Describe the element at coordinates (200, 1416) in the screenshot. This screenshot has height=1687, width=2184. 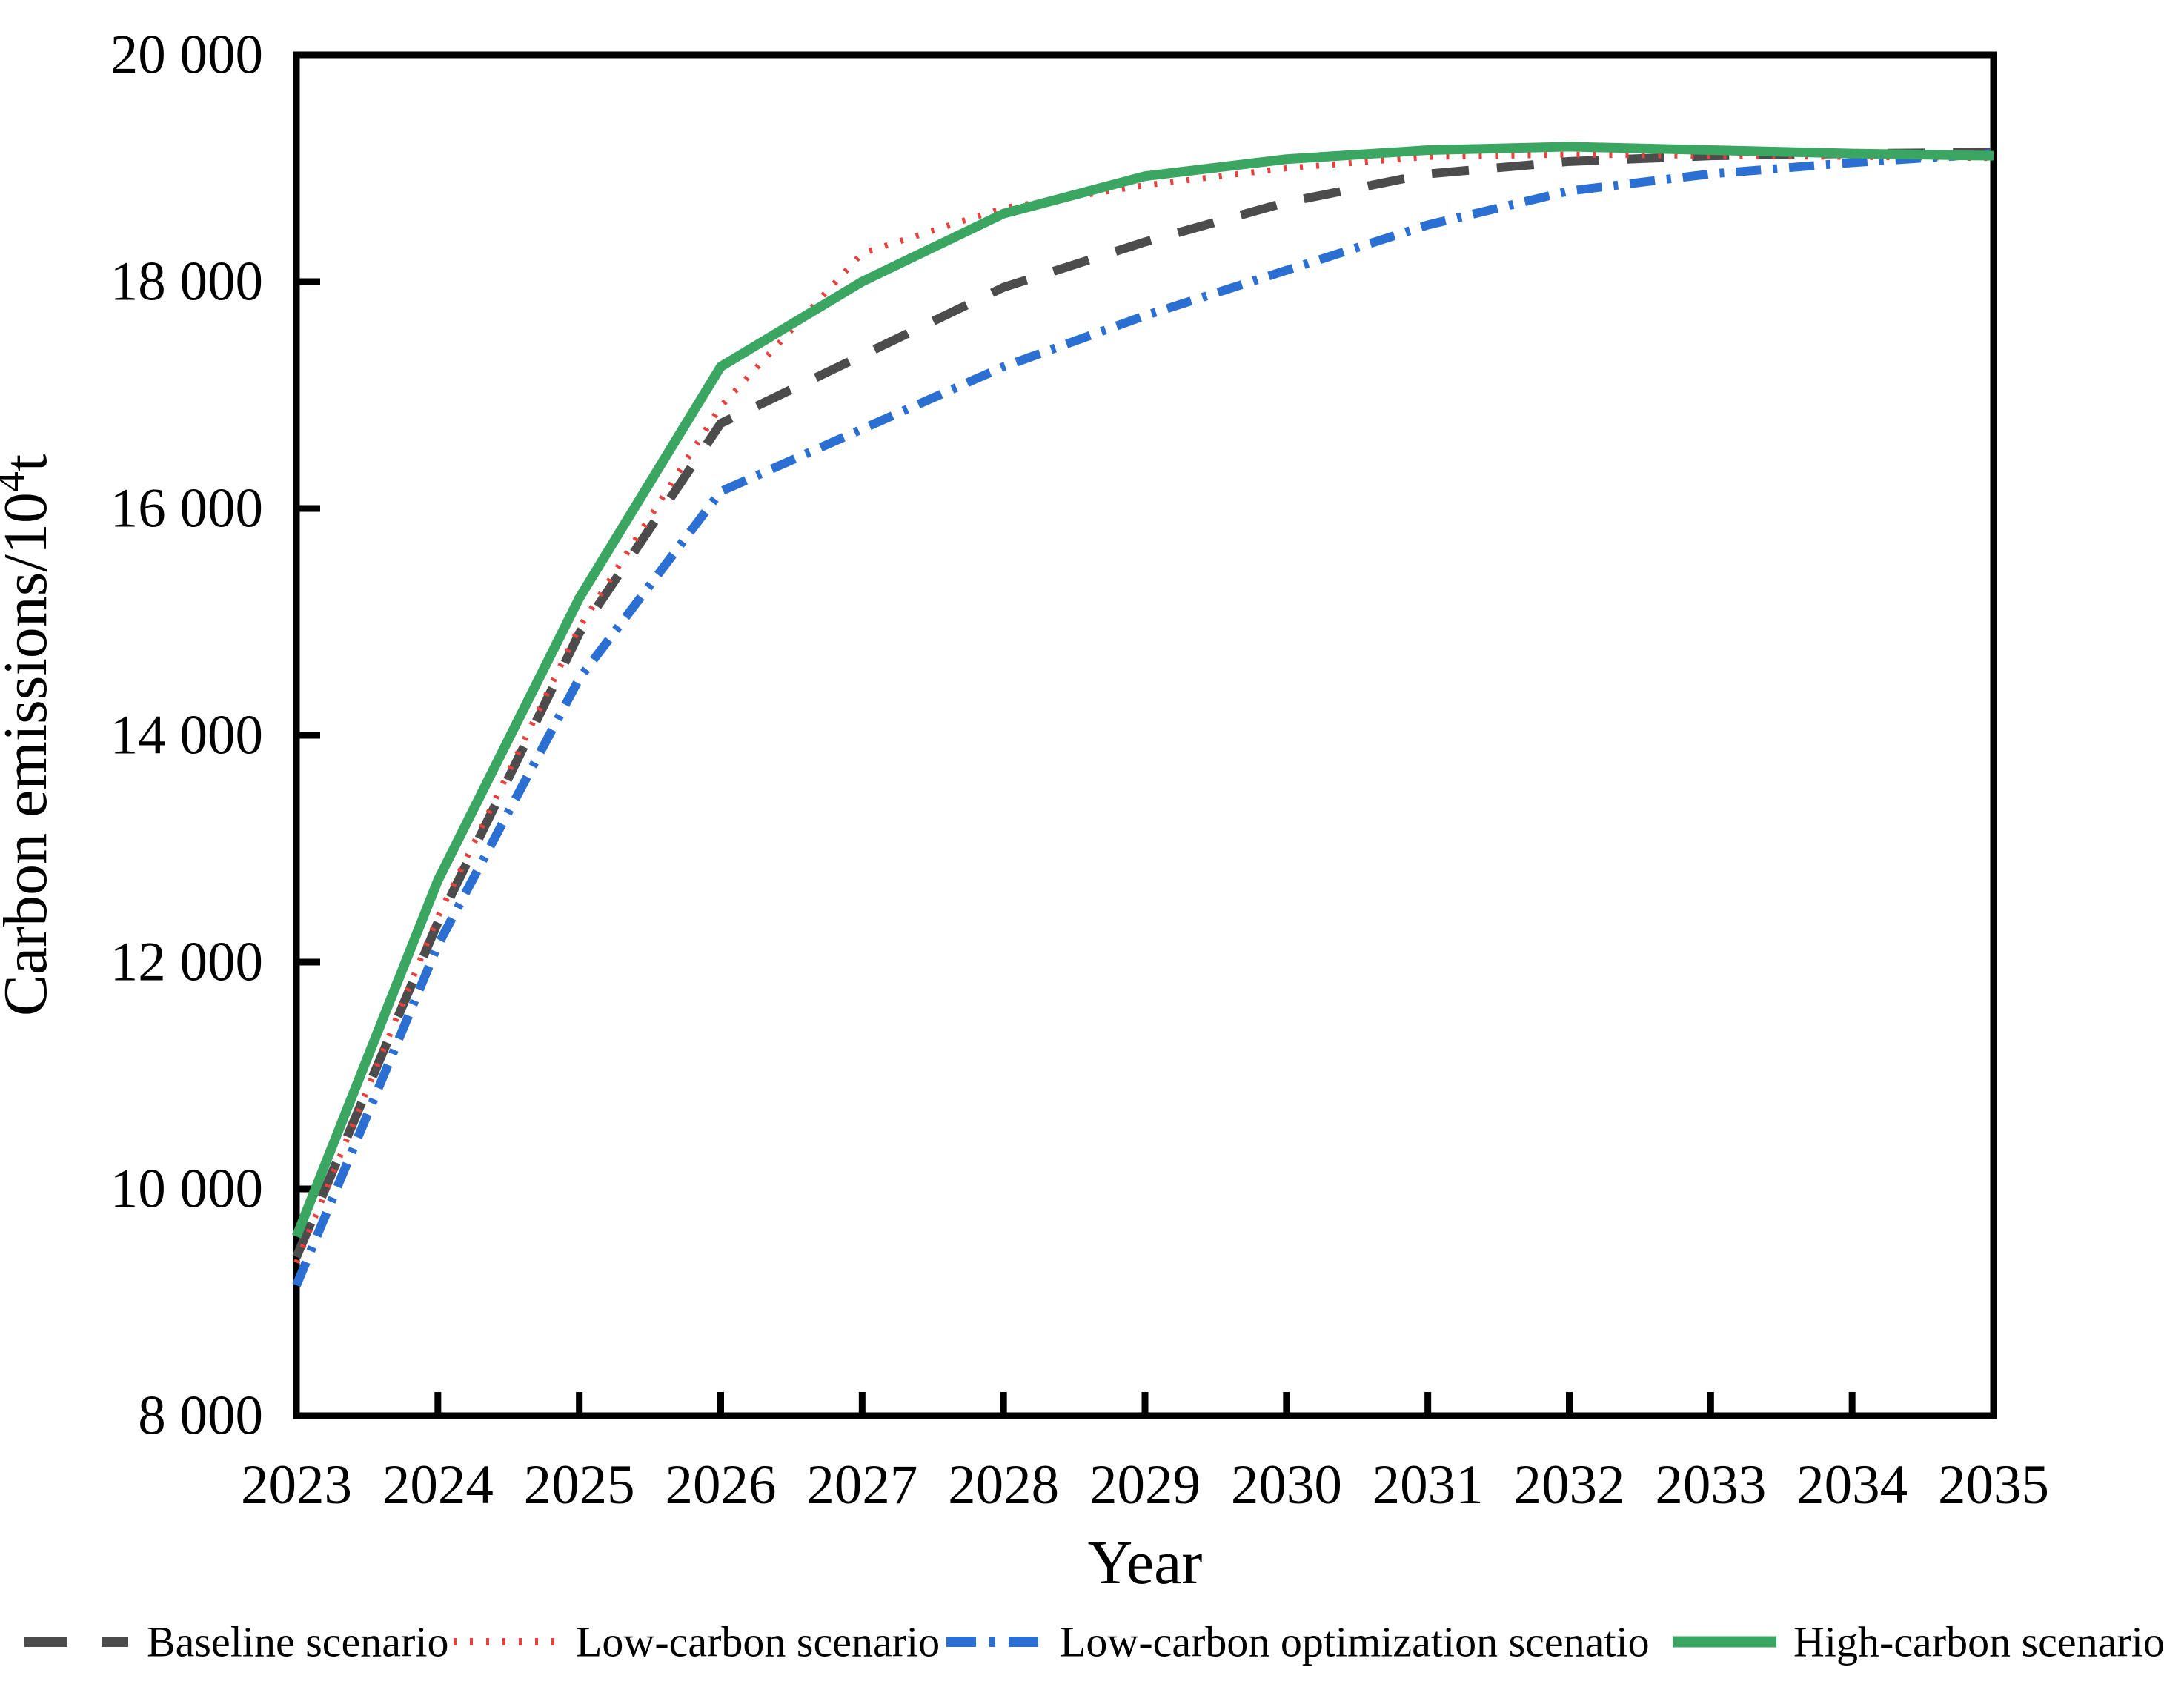
I see `y-tick-label: 8 000` at that location.